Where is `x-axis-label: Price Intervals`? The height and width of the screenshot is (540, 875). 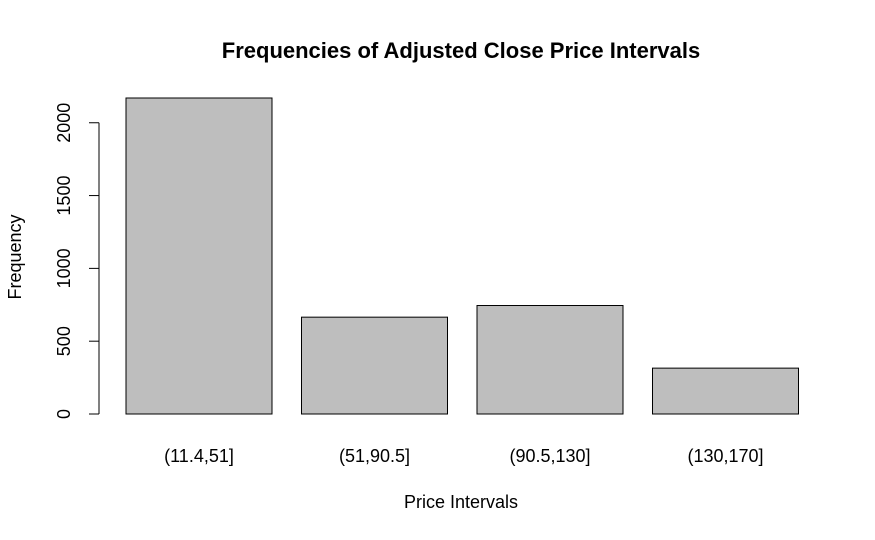
x-axis-label: Price Intervals is located at coordinates (461, 502).